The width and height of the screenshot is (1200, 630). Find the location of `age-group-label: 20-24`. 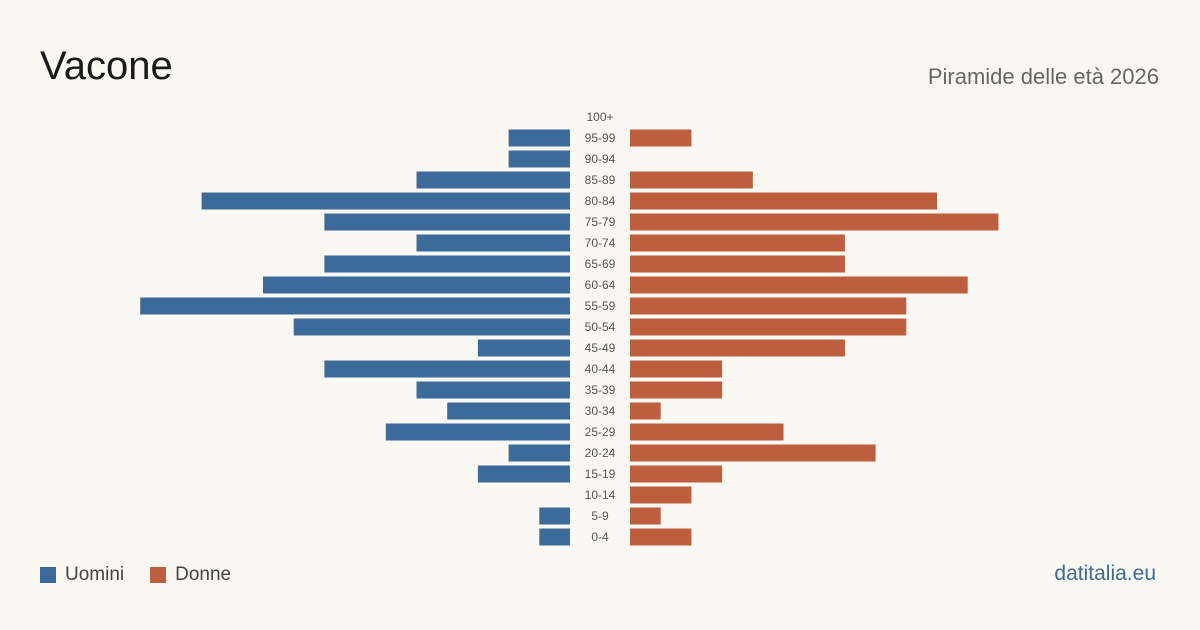

age-group-label: 20-24 is located at coordinates (600, 453).